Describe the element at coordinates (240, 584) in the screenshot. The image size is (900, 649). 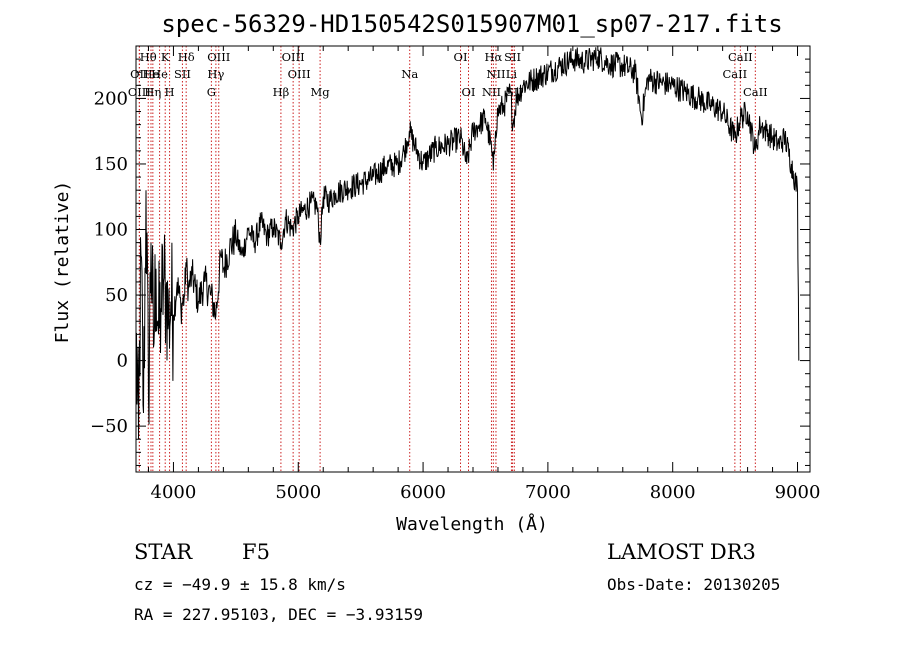
I see `redshift-text: cz = −49.9 ± 15.8 km/s` at that location.